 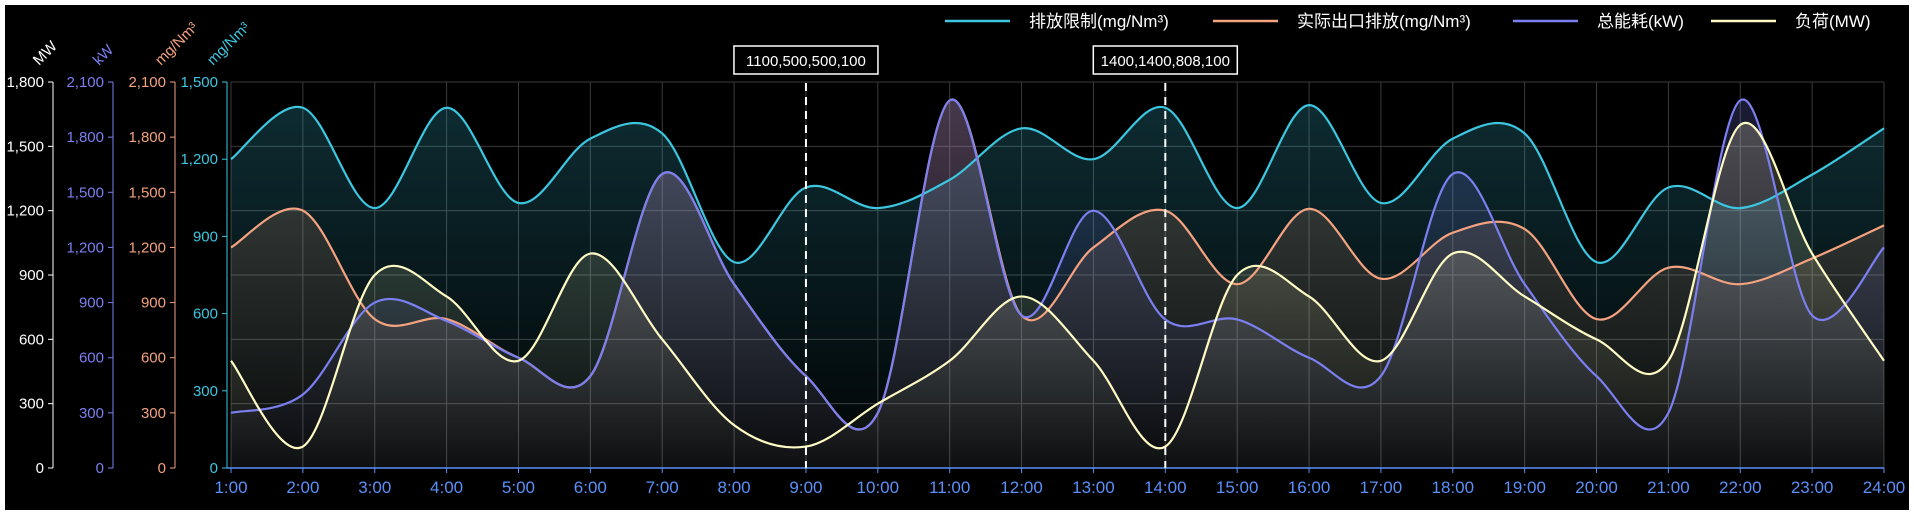 I want to click on y-tick-label-kw: 2,100, so click(x=85, y=82).